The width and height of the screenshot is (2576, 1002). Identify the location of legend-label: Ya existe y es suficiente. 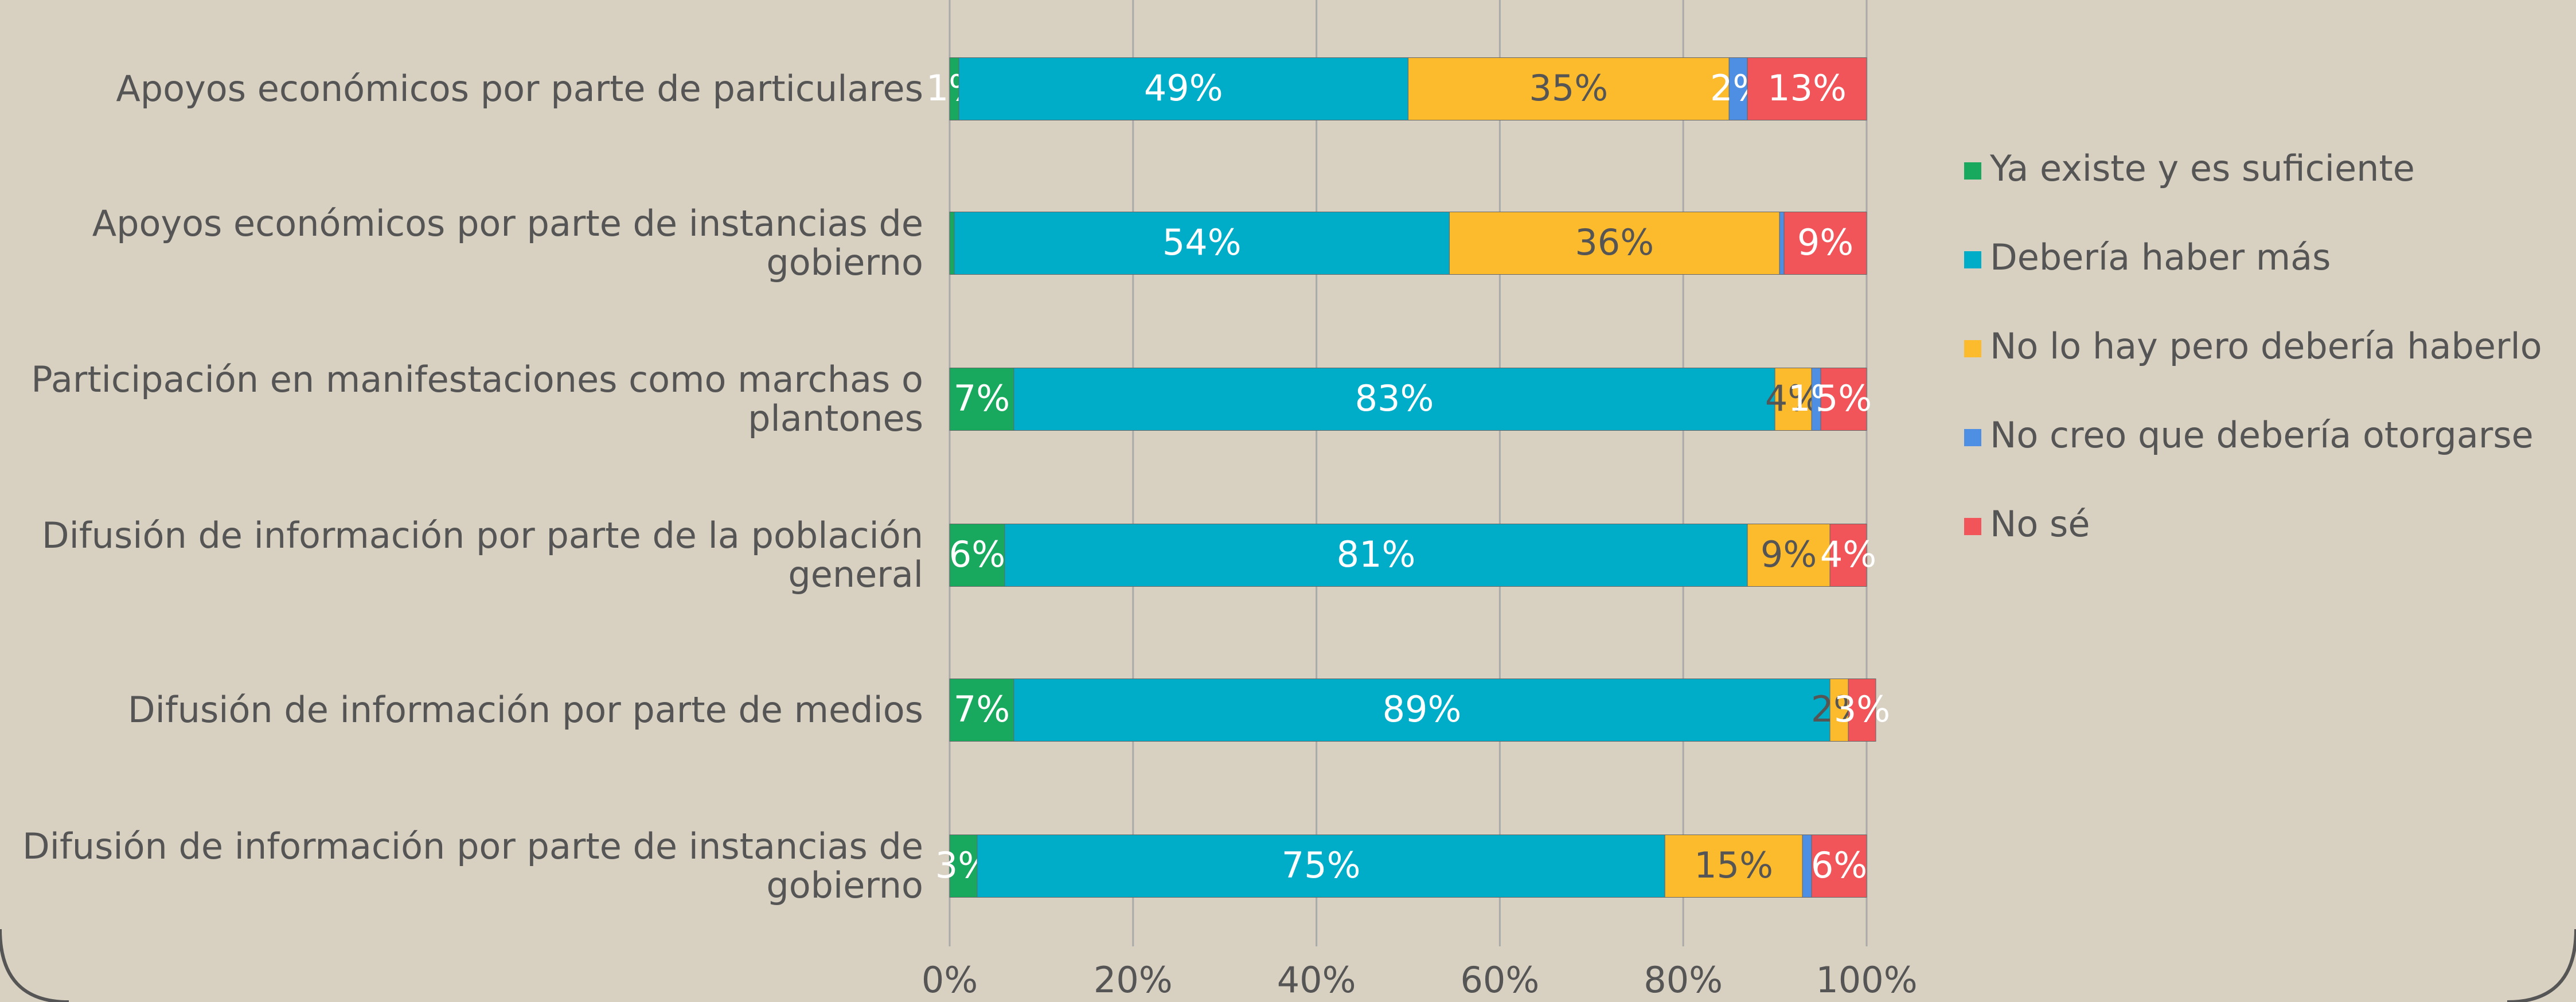
(2202, 168).